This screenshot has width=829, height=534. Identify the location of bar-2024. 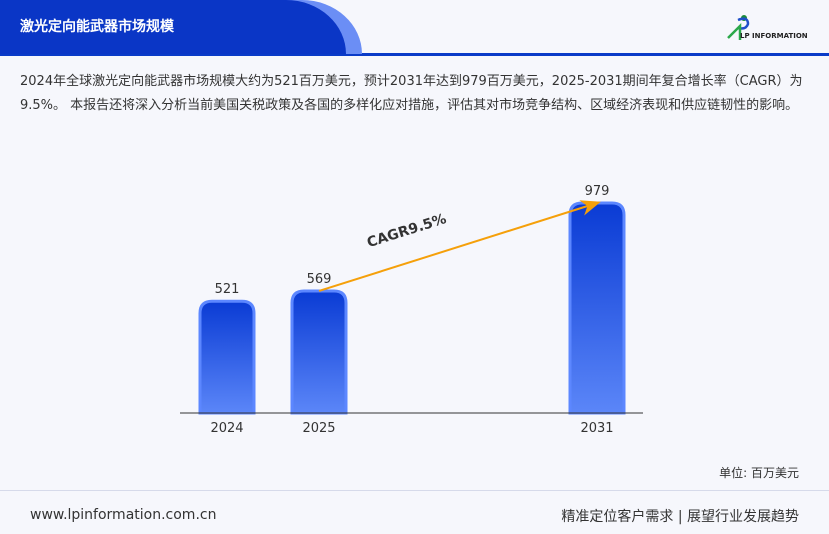
(227, 357).